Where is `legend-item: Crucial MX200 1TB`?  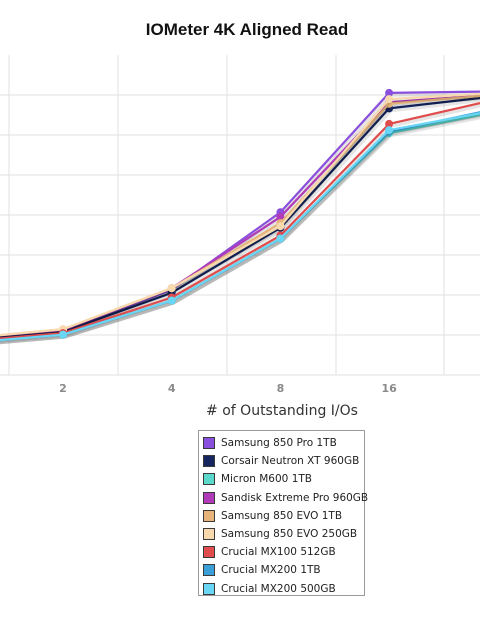
legend-item: Crucial MX200 1TB is located at coordinates (283, 570).